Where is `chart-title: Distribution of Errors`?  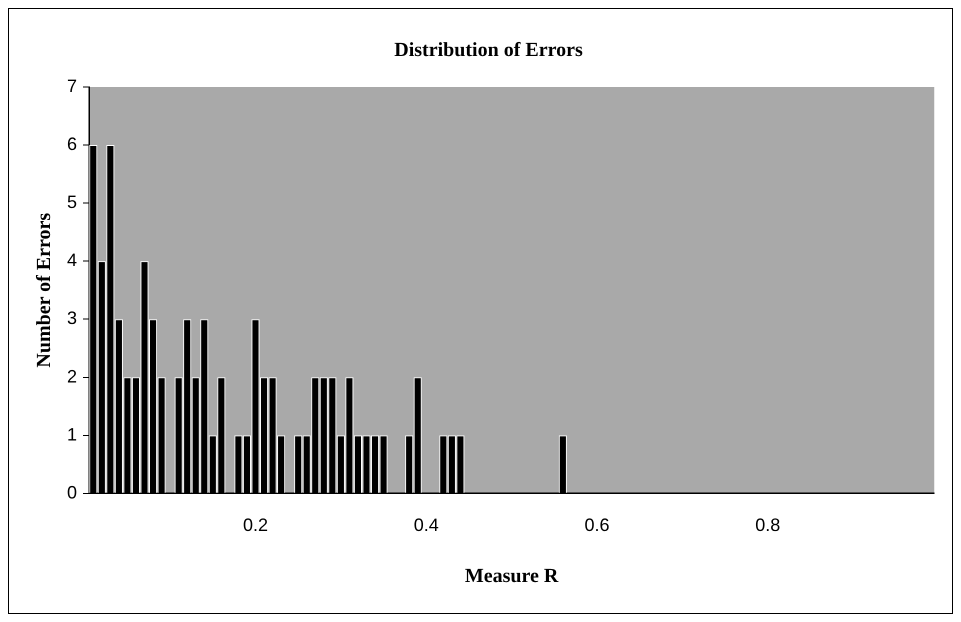 chart-title: Distribution of Errors is located at coordinates (488, 50).